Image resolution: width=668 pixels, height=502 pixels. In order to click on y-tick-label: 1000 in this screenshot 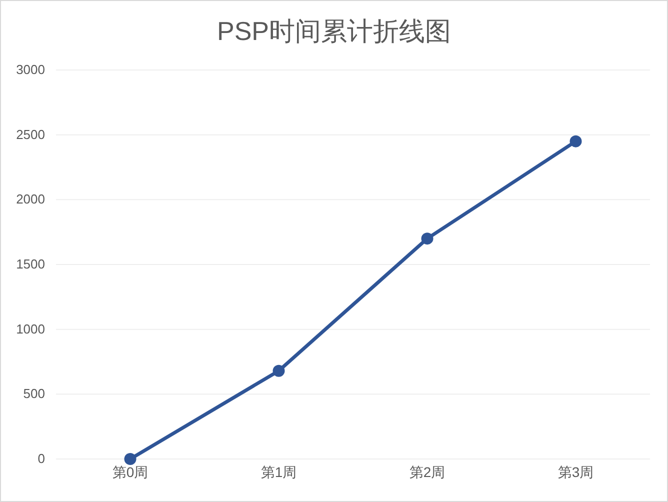, I will do `click(30, 328)`.